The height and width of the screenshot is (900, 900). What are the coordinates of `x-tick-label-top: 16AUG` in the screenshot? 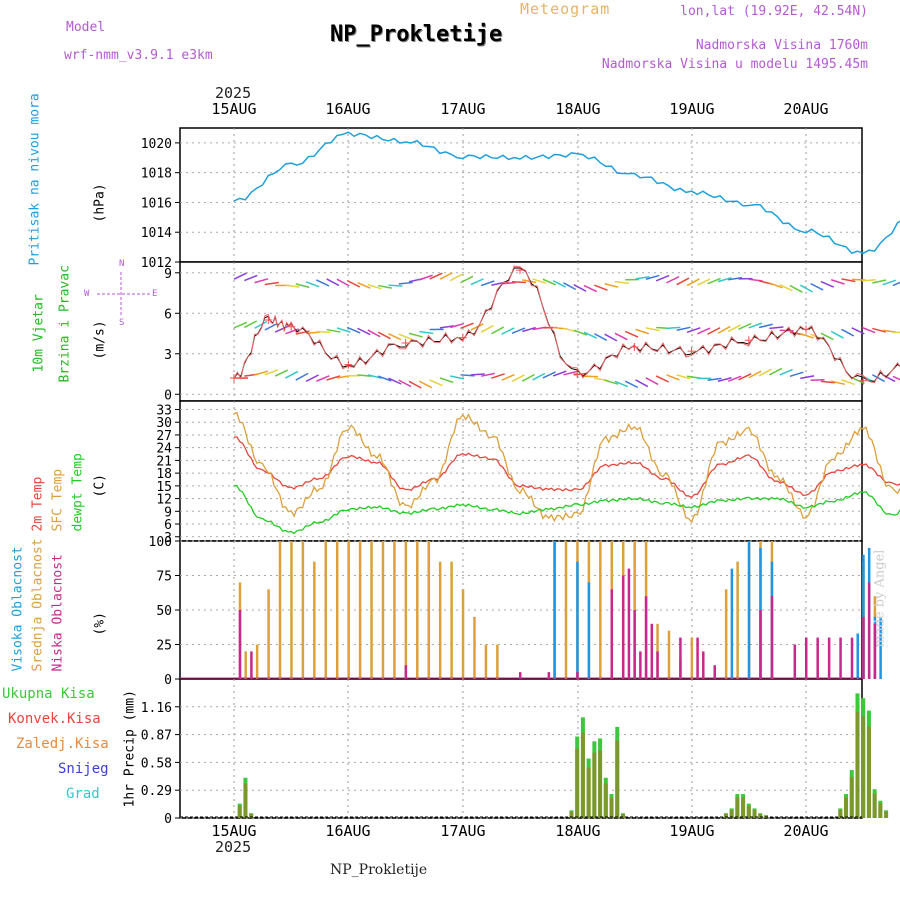 It's located at (347, 109).